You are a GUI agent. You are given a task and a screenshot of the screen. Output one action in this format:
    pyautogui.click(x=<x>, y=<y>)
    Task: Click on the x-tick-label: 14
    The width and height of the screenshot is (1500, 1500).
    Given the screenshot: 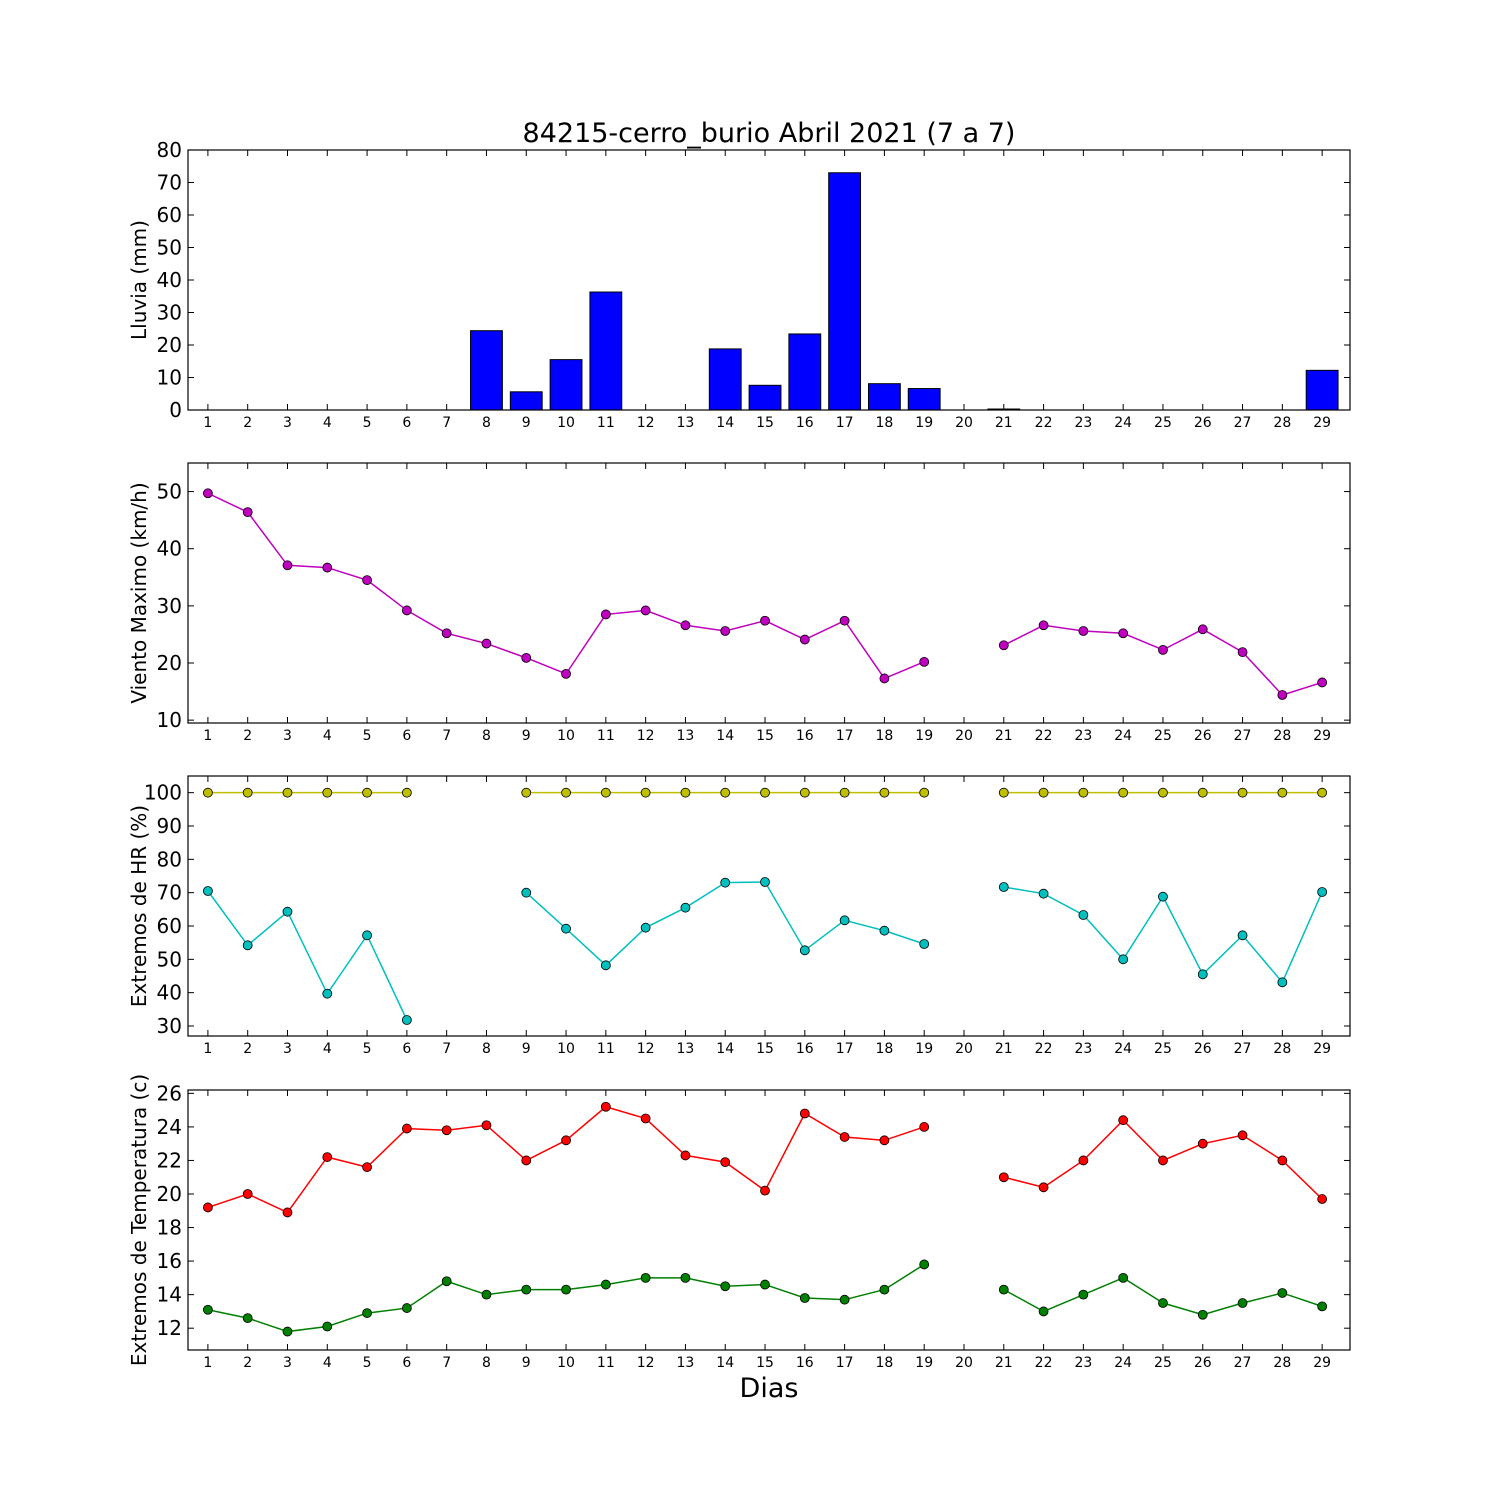 What is the action you would take?
    pyautogui.click(x=725, y=1049)
    